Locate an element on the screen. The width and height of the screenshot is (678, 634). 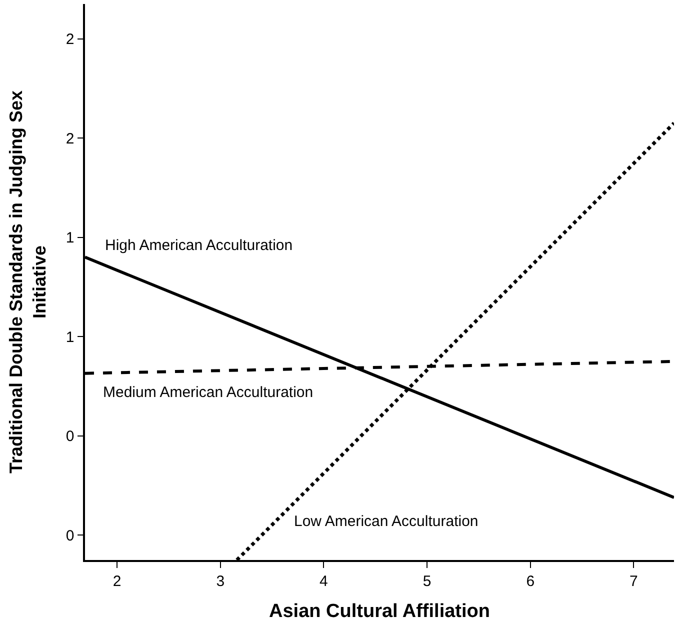
series-label: Medium American Acculturation is located at coordinates (208, 392).